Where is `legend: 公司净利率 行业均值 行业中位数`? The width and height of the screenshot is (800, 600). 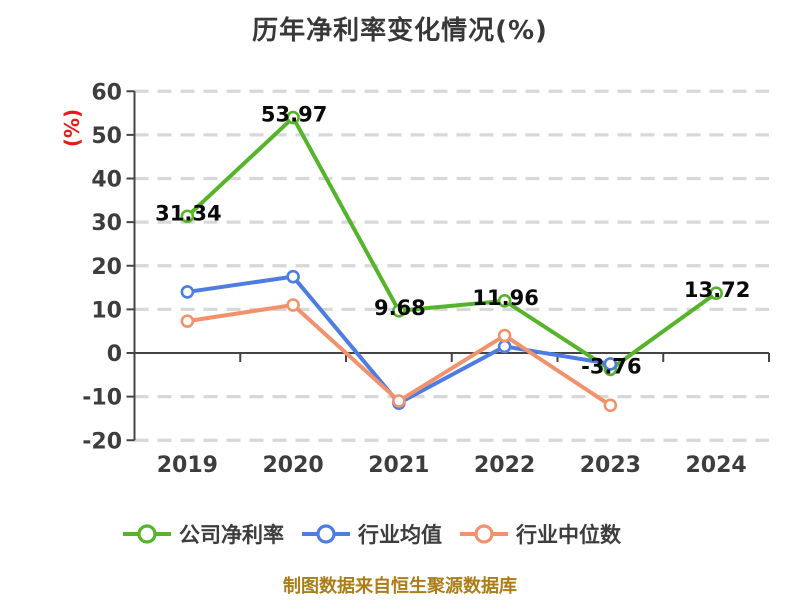
legend: 公司净利率 行业均值 行业中位数 is located at coordinates (386, 534).